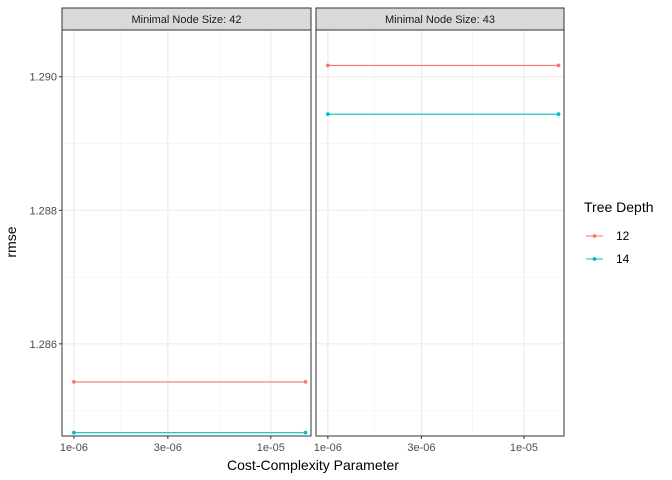 Image resolution: width=672 pixels, height=480 pixels. I want to click on y-tick-label: 1.290, so click(43, 78).